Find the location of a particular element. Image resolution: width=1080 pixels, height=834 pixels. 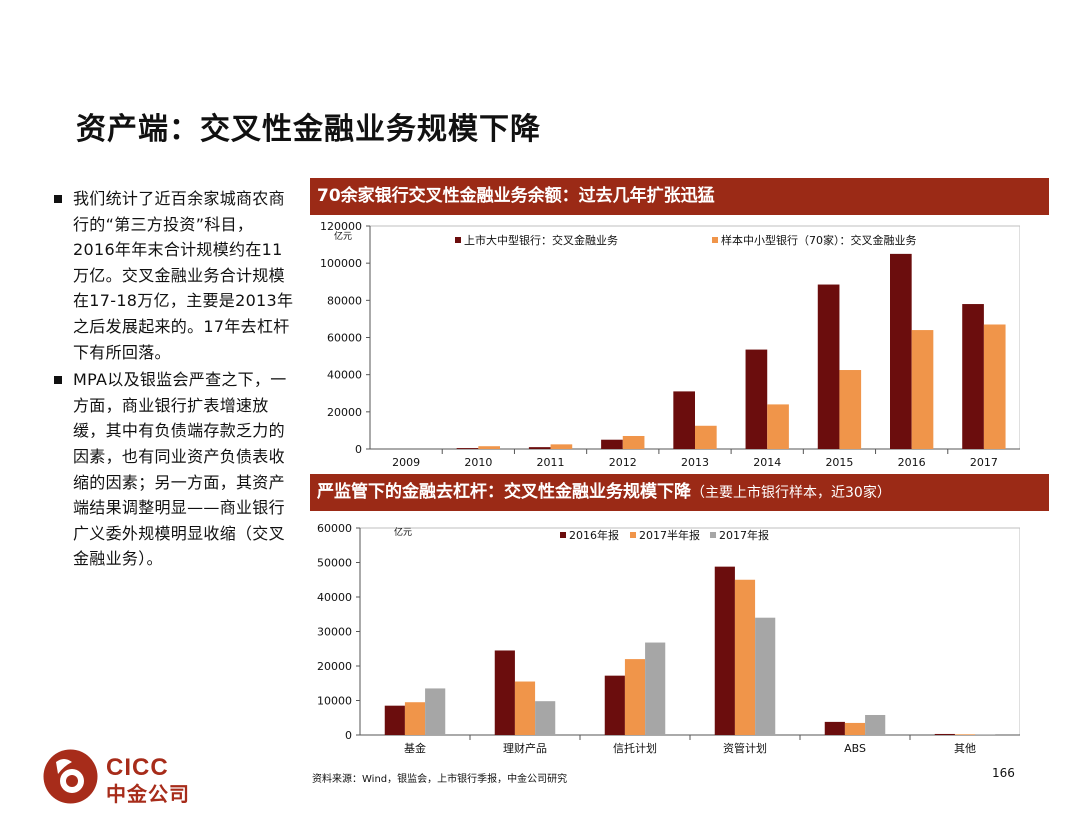

cicc-logo: CICC 中金公司 is located at coordinates (122, 778).